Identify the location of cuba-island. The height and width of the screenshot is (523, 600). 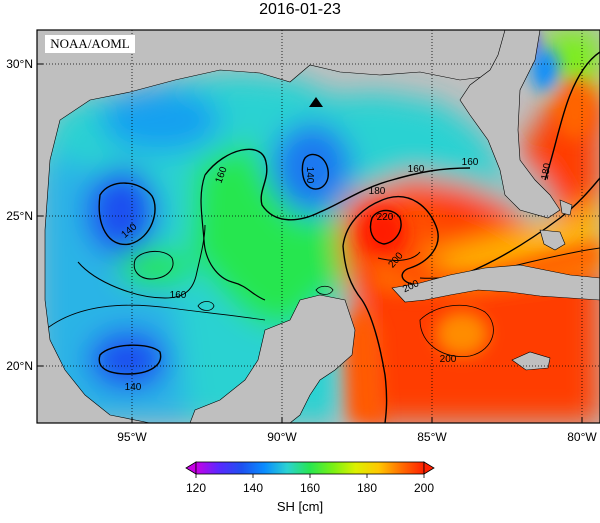
(495, 283).